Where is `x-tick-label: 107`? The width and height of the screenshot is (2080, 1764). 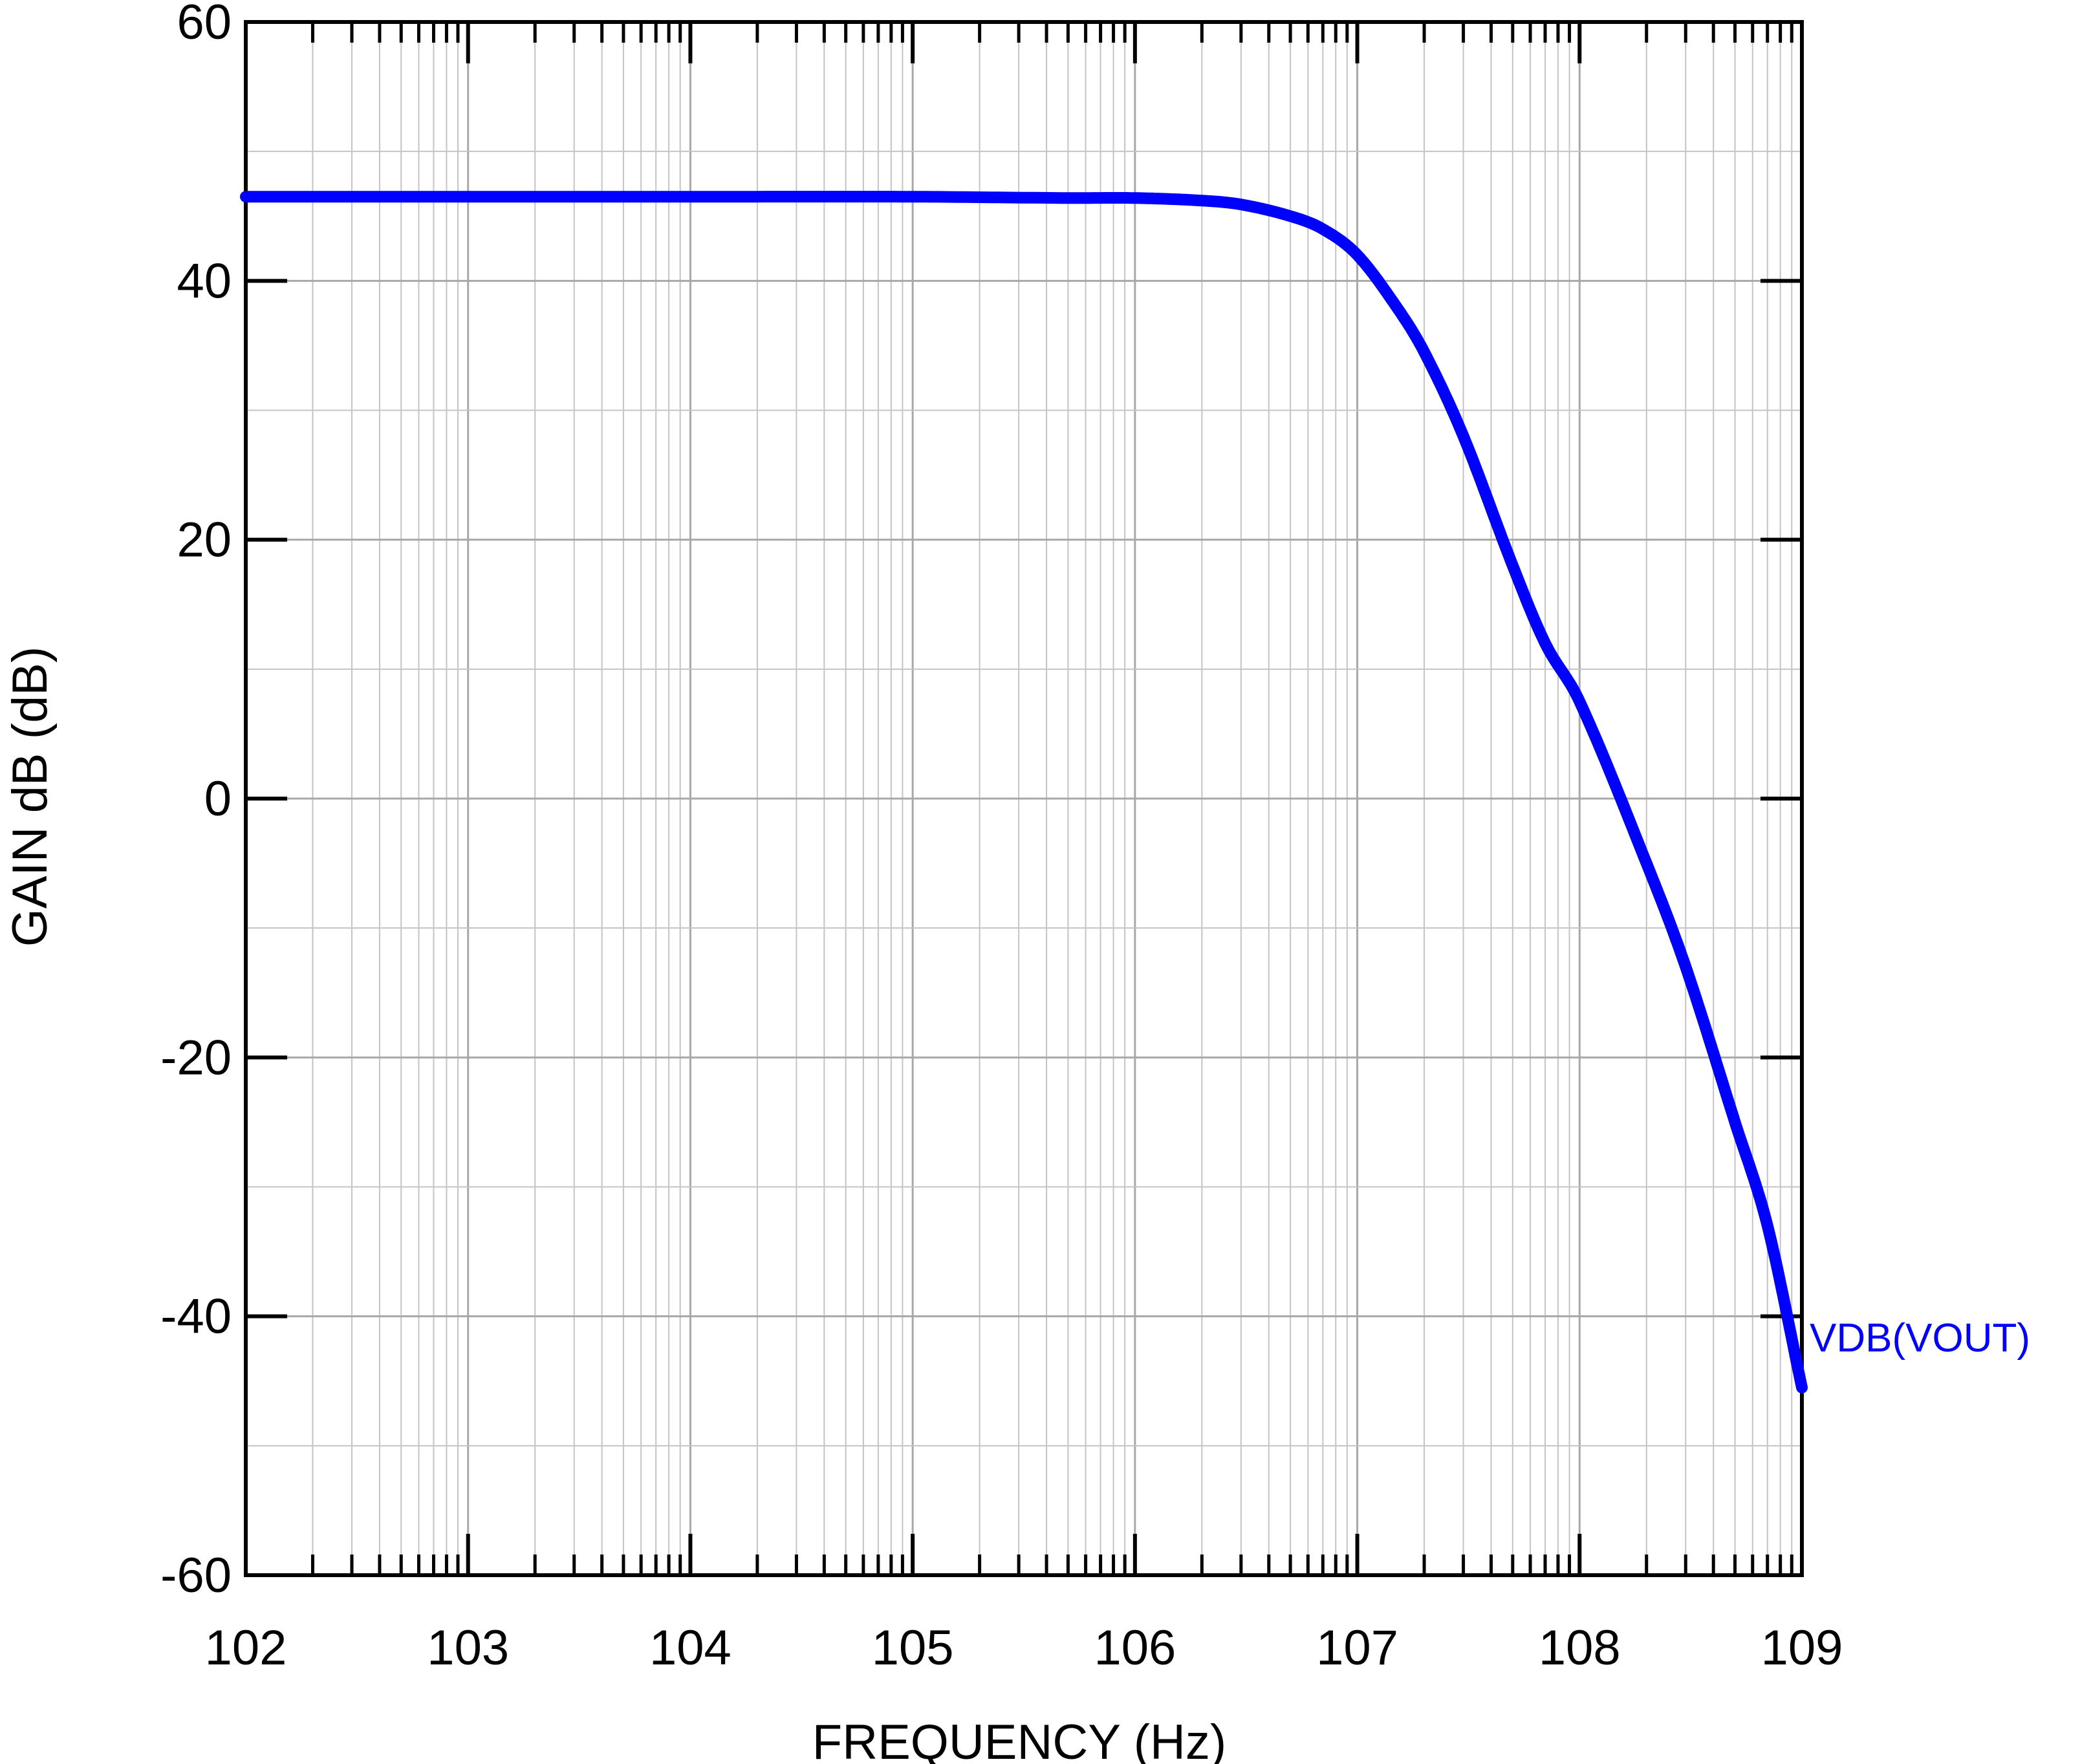 x-tick-label: 107 is located at coordinates (1357, 1648).